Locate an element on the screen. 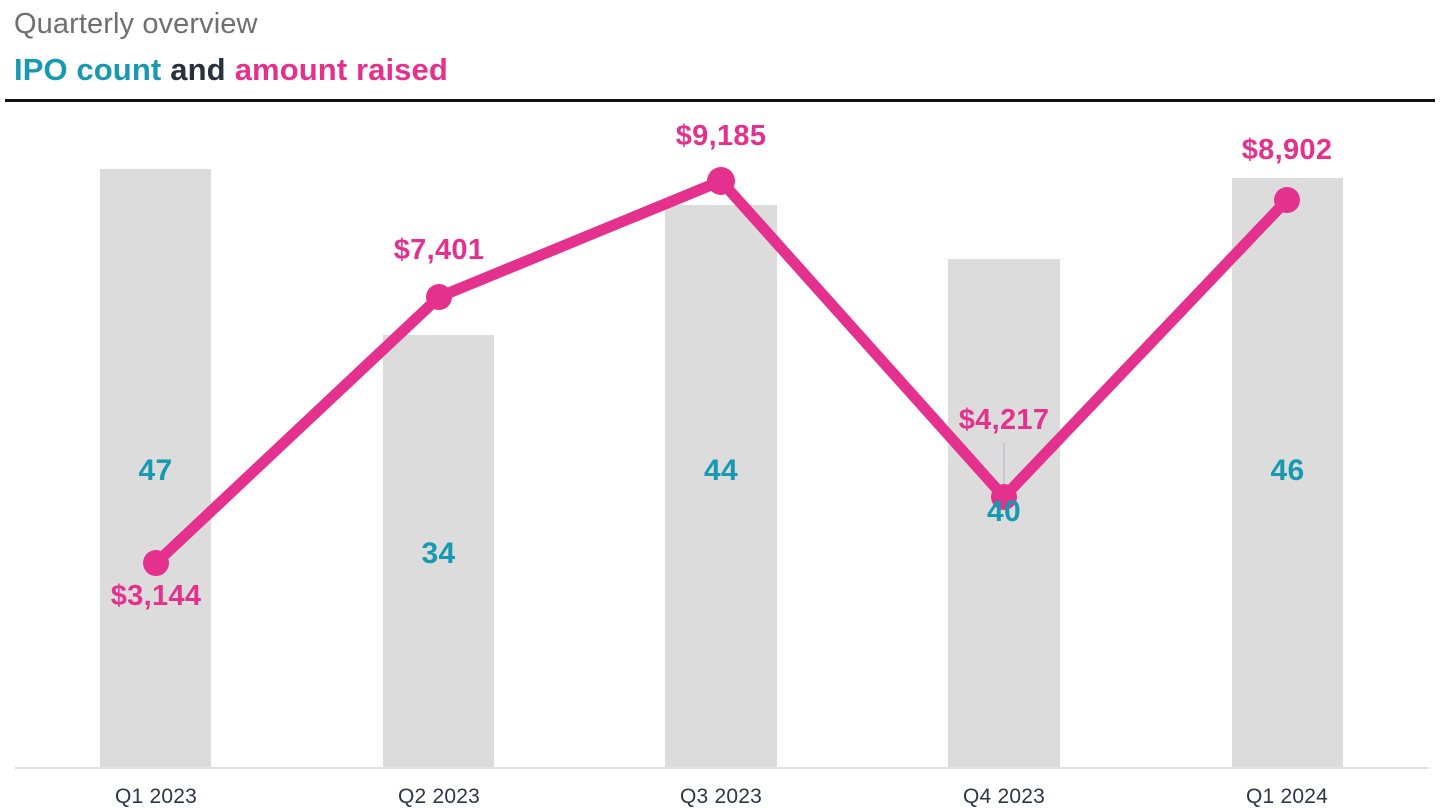 This screenshot has height=808, width=1440. bar-q2-2023 is located at coordinates (438, 551).